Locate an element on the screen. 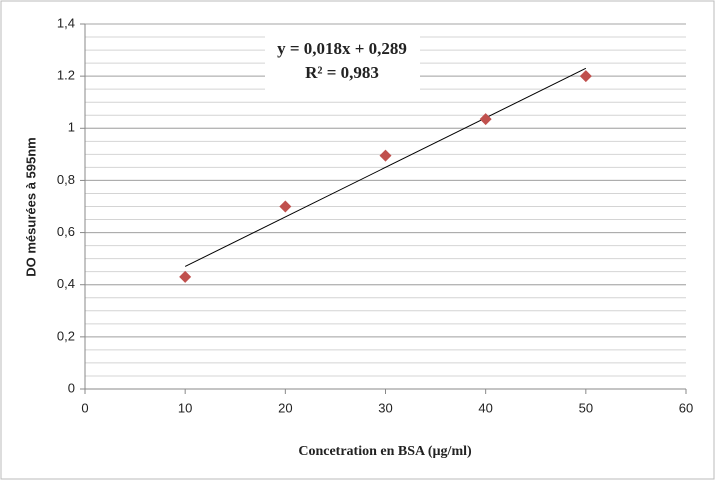 This screenshot has width=716, height=481. x-axis-title: Concetration en BSA (µg/ml) is located at coordinates (385, 451).